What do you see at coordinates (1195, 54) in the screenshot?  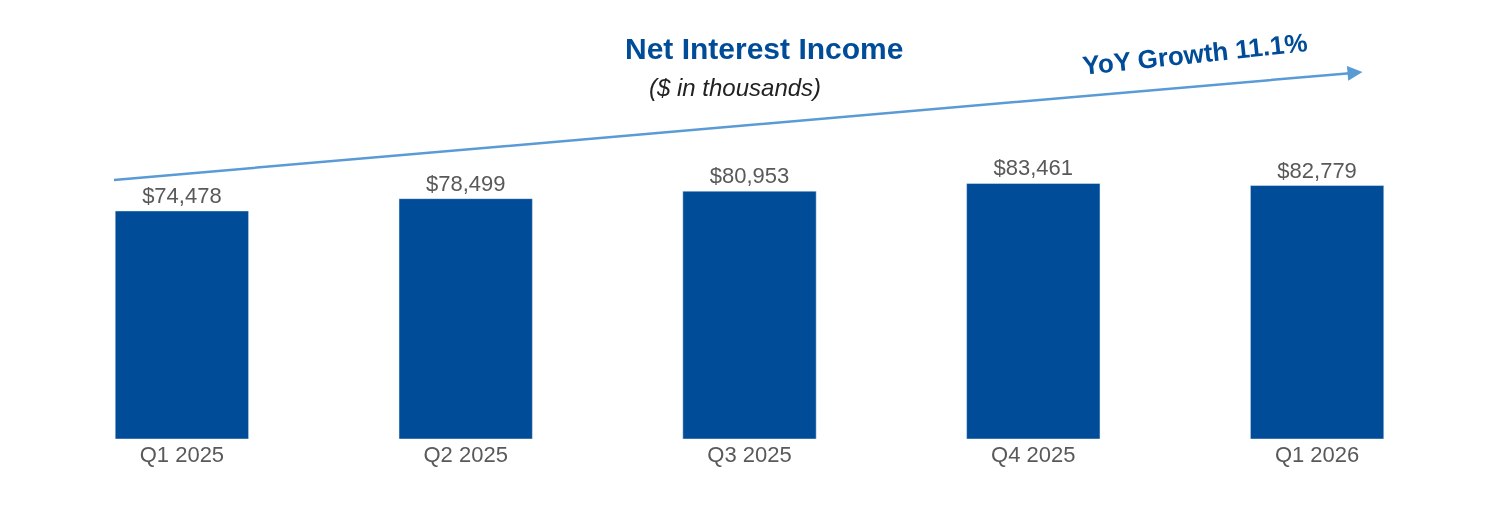 I see `text: YoY Growth 11.1%` at bounding box center [1195, 54].